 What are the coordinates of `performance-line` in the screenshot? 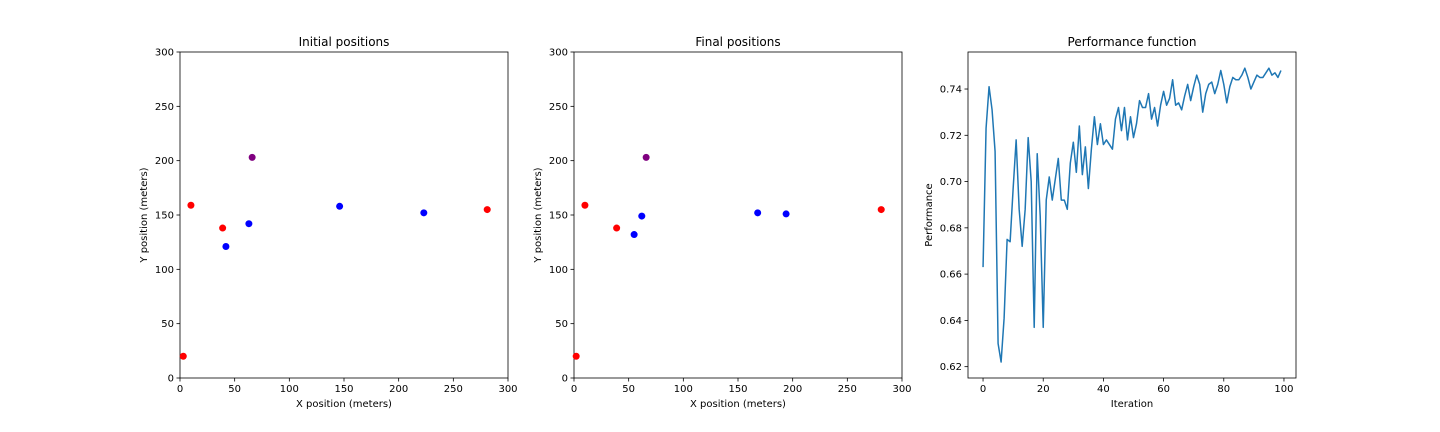 It's located at (1132, 215).